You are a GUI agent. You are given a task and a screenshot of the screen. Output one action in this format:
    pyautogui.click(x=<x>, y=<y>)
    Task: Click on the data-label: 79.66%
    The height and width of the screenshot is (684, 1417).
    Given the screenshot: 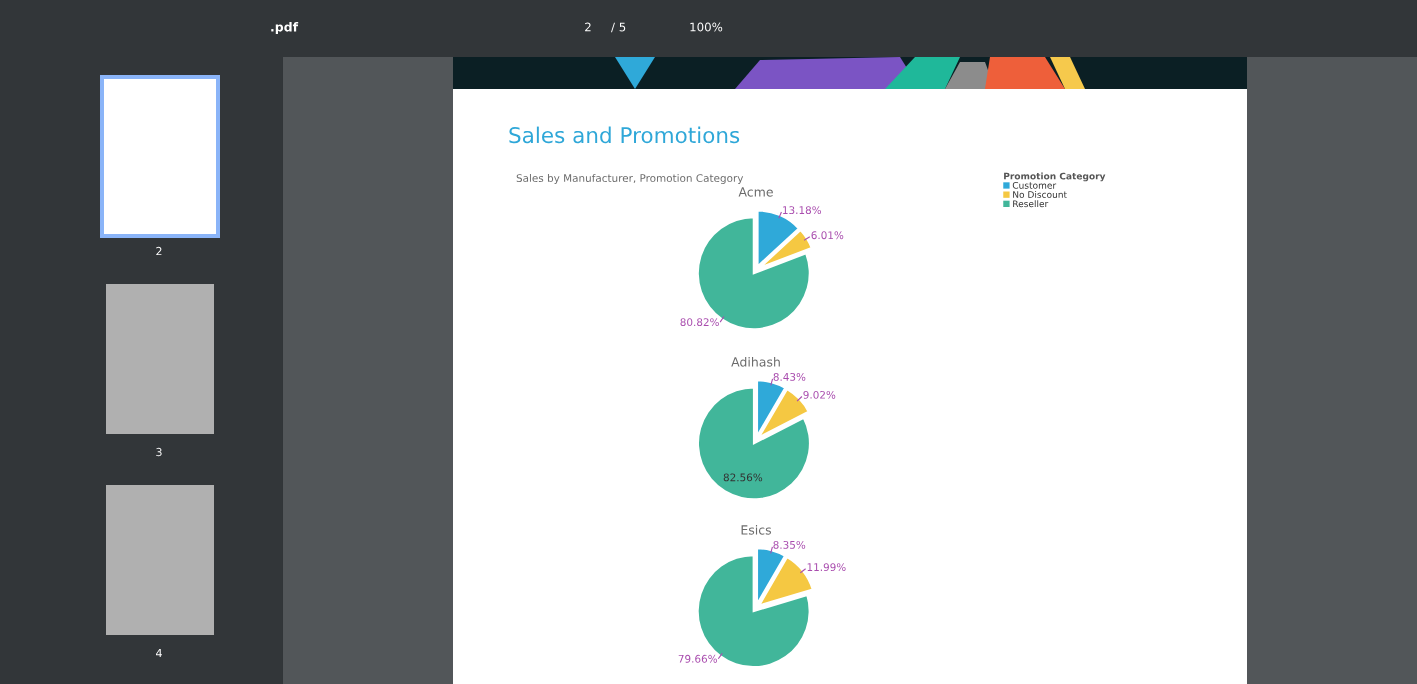 What is the action you would take?
    pyautogui.click(x=698, y=658)
    